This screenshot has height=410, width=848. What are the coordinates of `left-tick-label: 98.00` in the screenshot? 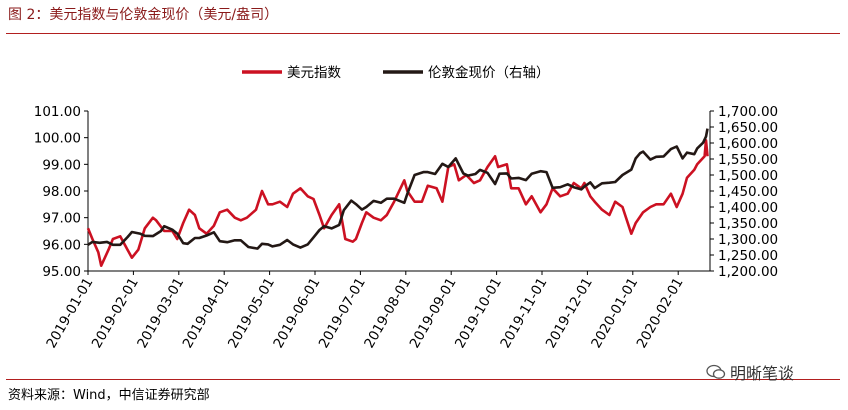 It's located at (61, 192).